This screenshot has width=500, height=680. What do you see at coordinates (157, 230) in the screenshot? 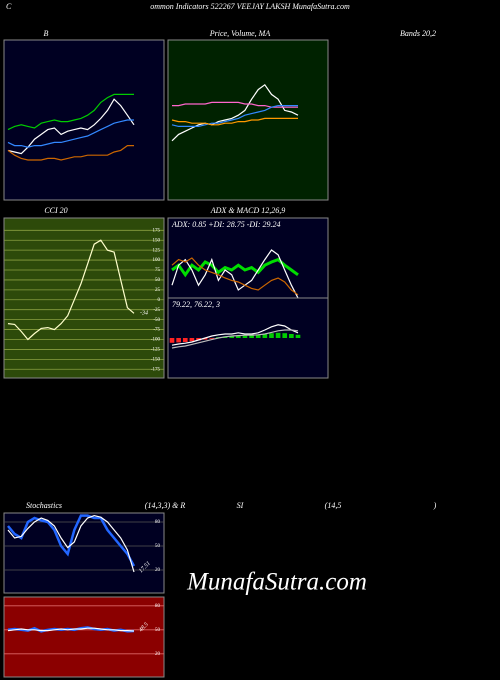
I see `y-tick-label: 175` at bounding box center [157, 230].